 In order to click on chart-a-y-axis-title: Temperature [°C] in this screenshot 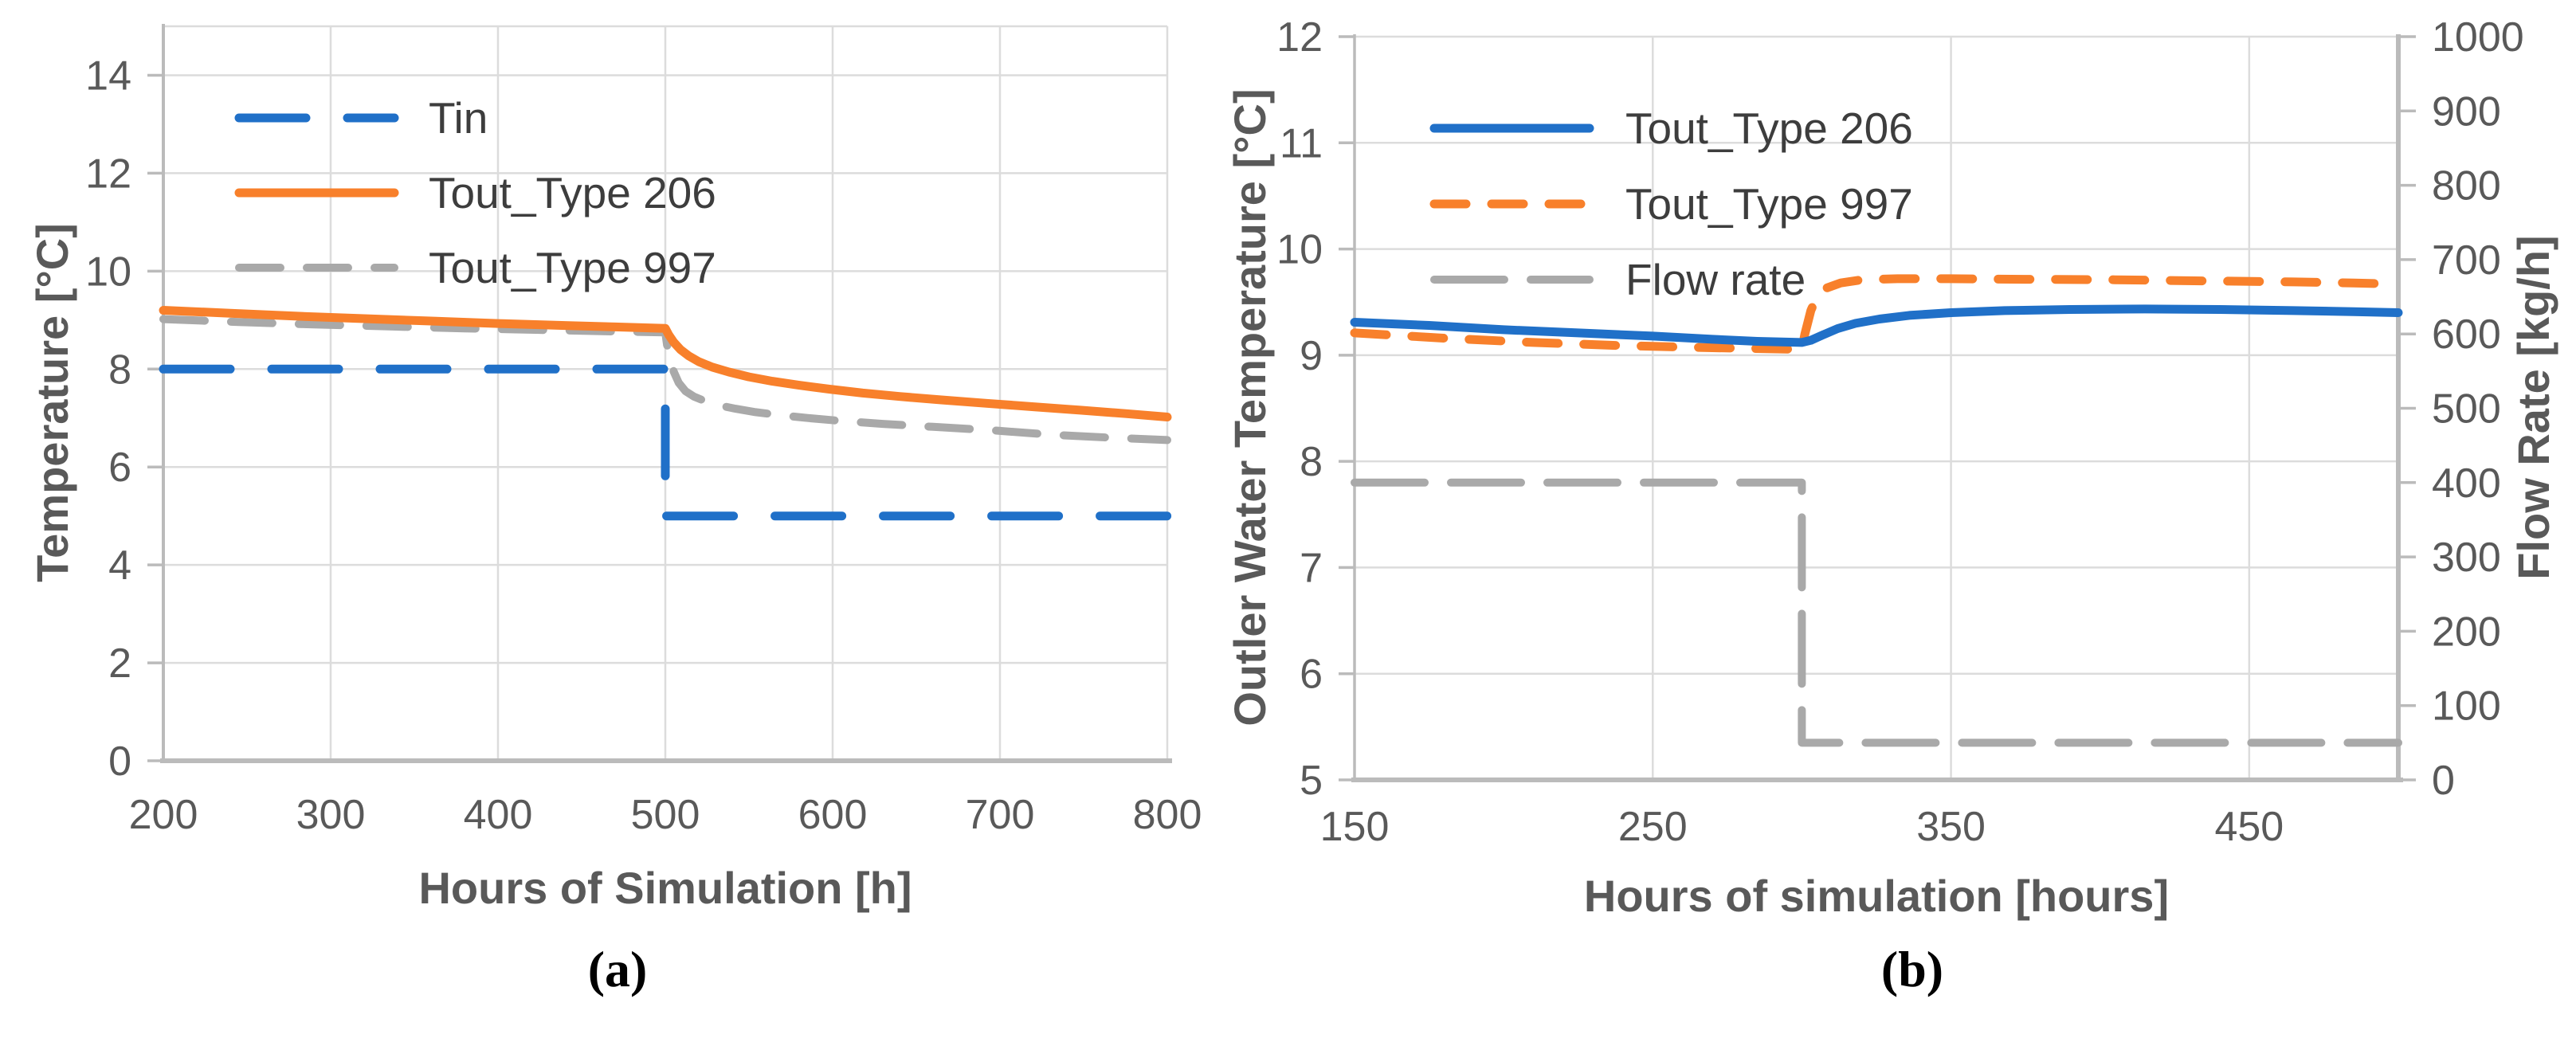, I will do `click(52, 402)`.